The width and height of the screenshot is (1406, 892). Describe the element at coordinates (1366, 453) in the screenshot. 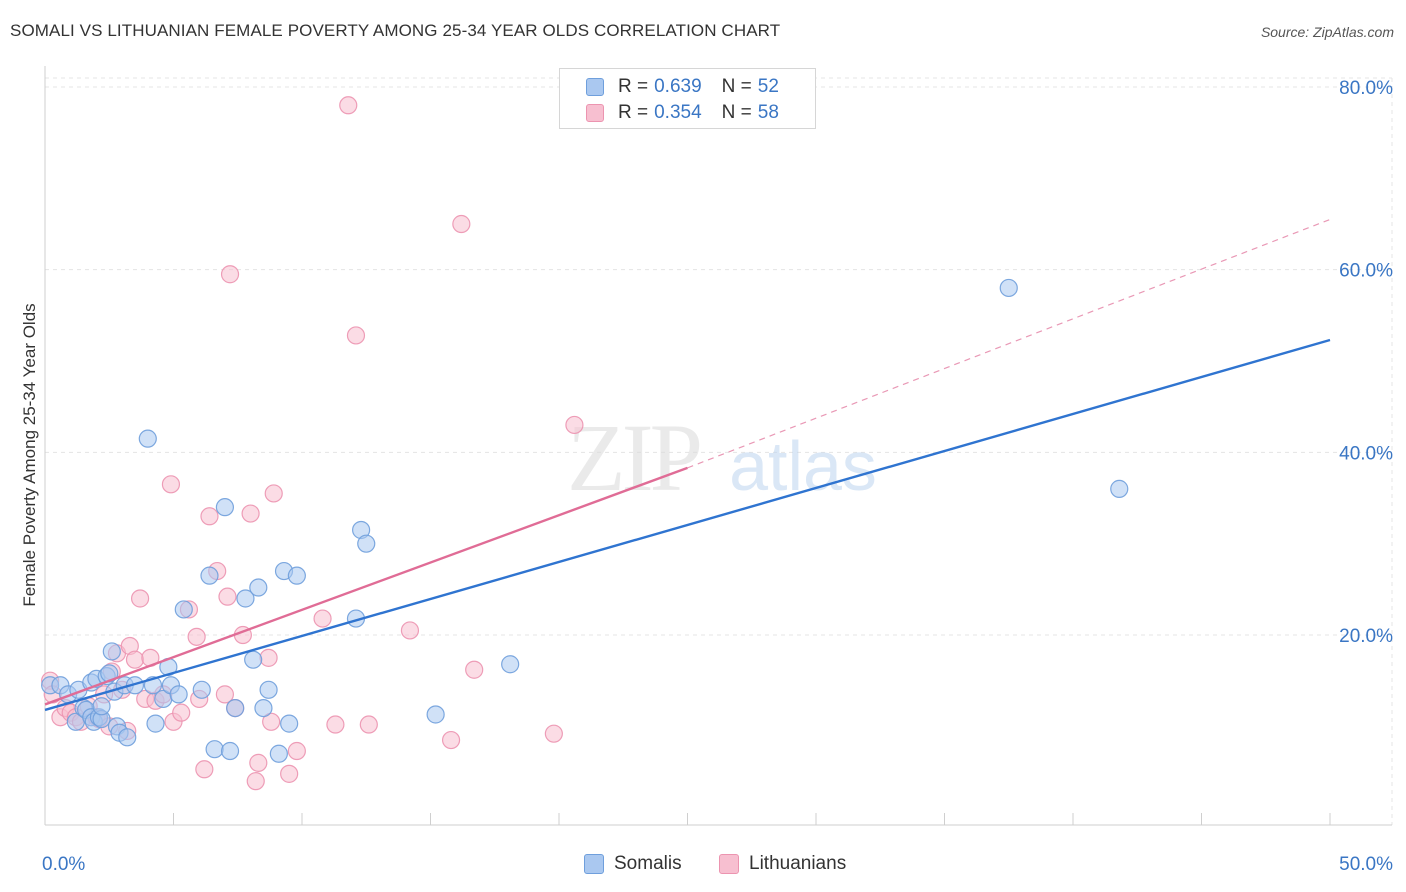

I see `y-tick-label: 40.0%` at that location.